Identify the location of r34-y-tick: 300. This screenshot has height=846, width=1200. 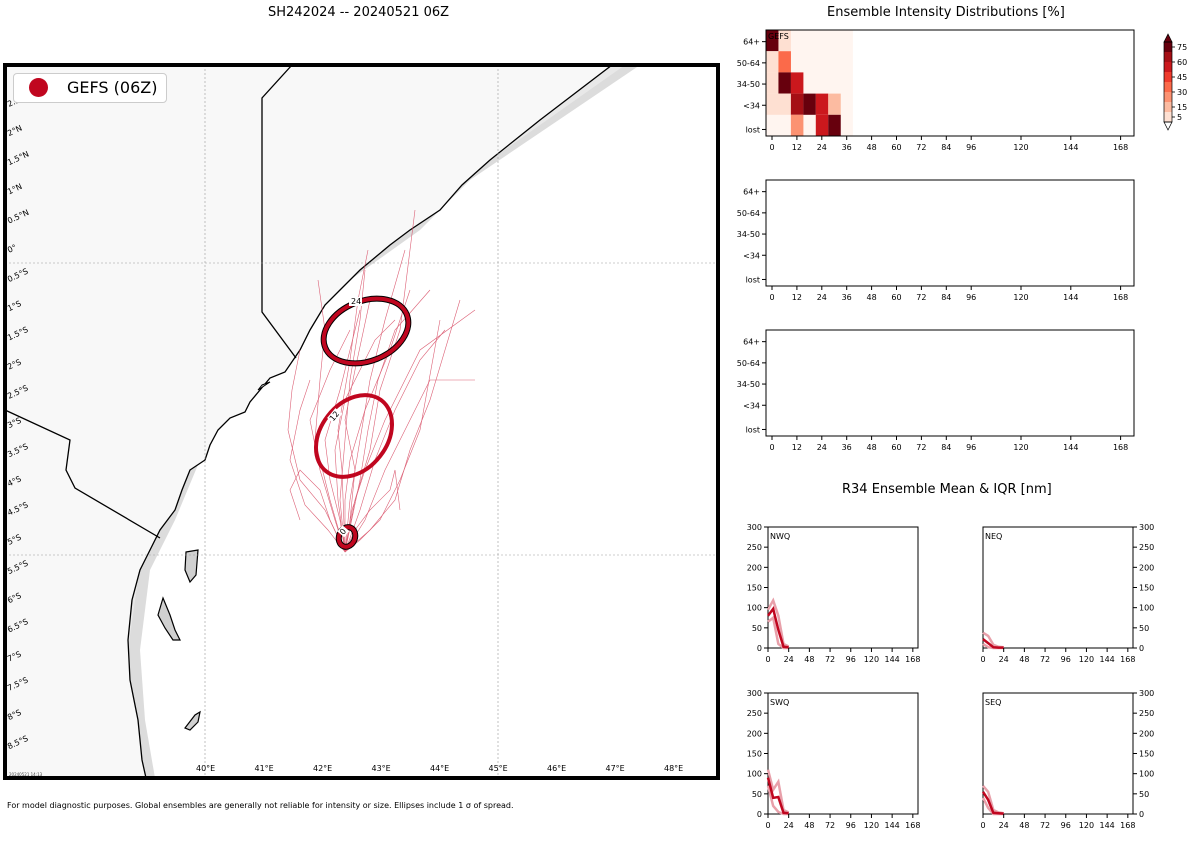
(1146, 527).